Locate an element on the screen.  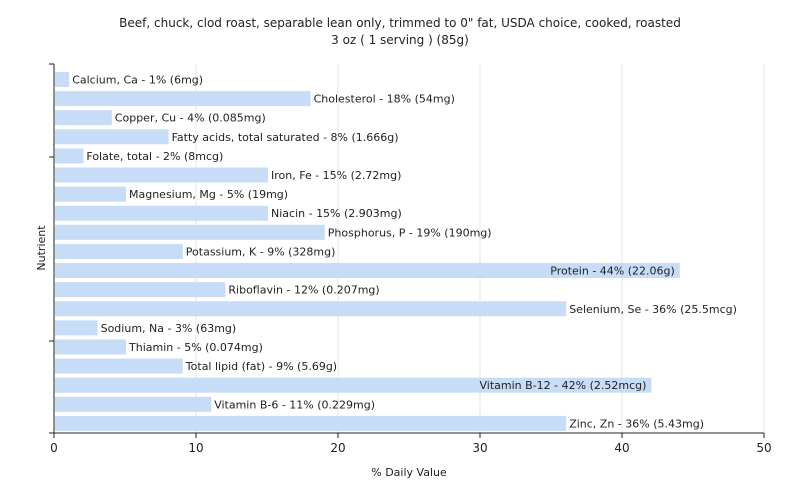
bar-data-label: Cholesterol - 18% (54mg) is located at coordinates (384, 99).